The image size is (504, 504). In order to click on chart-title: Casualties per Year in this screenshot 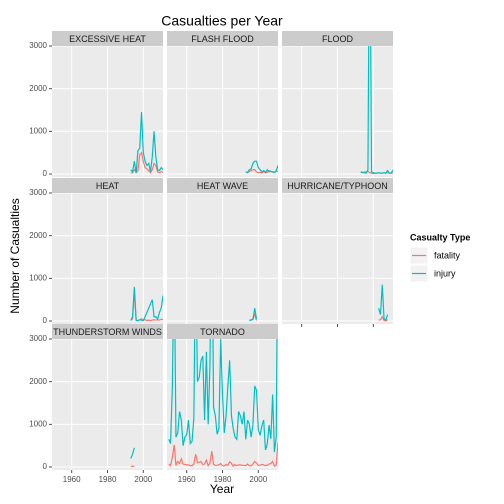, I will do `click(222, 21)`.